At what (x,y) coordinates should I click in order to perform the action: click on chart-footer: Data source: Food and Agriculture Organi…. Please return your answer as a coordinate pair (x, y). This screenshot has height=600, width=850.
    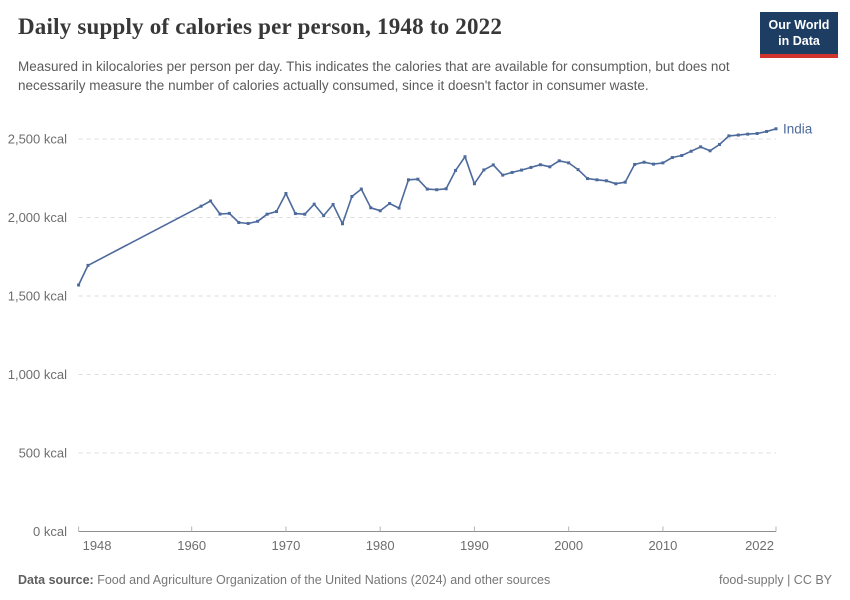
    Looking at the image, I should click on (425, 580).